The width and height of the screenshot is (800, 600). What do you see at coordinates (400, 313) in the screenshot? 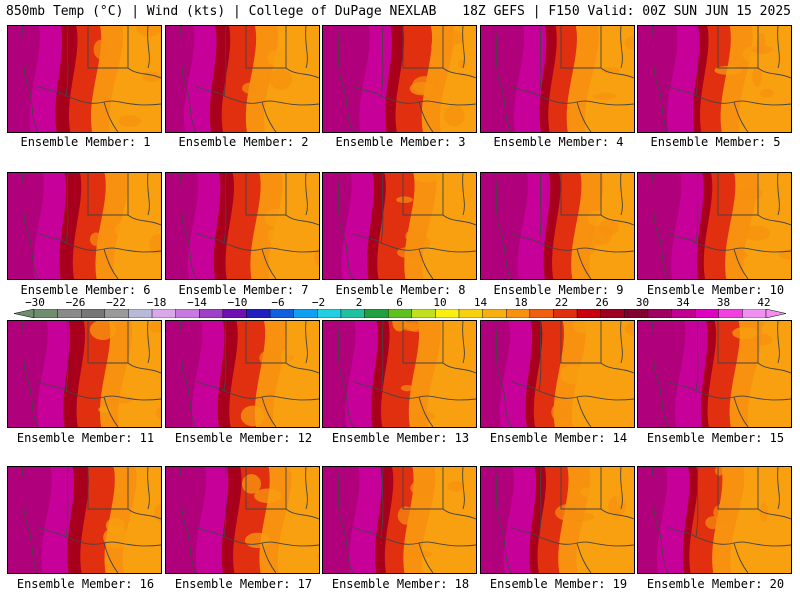
I see `temperature-colorbar` at bounding box center [400, 313].